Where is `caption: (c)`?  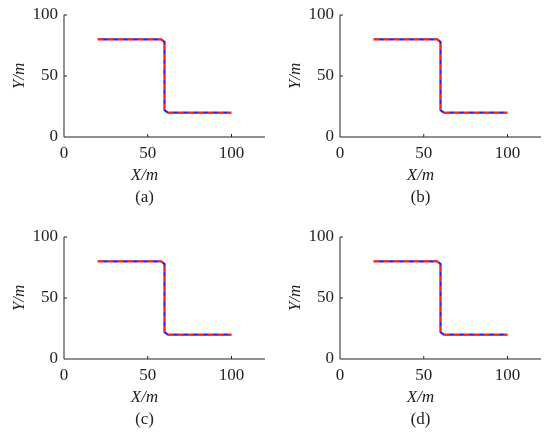 caption: (c) is located at coordinates (144, 418).